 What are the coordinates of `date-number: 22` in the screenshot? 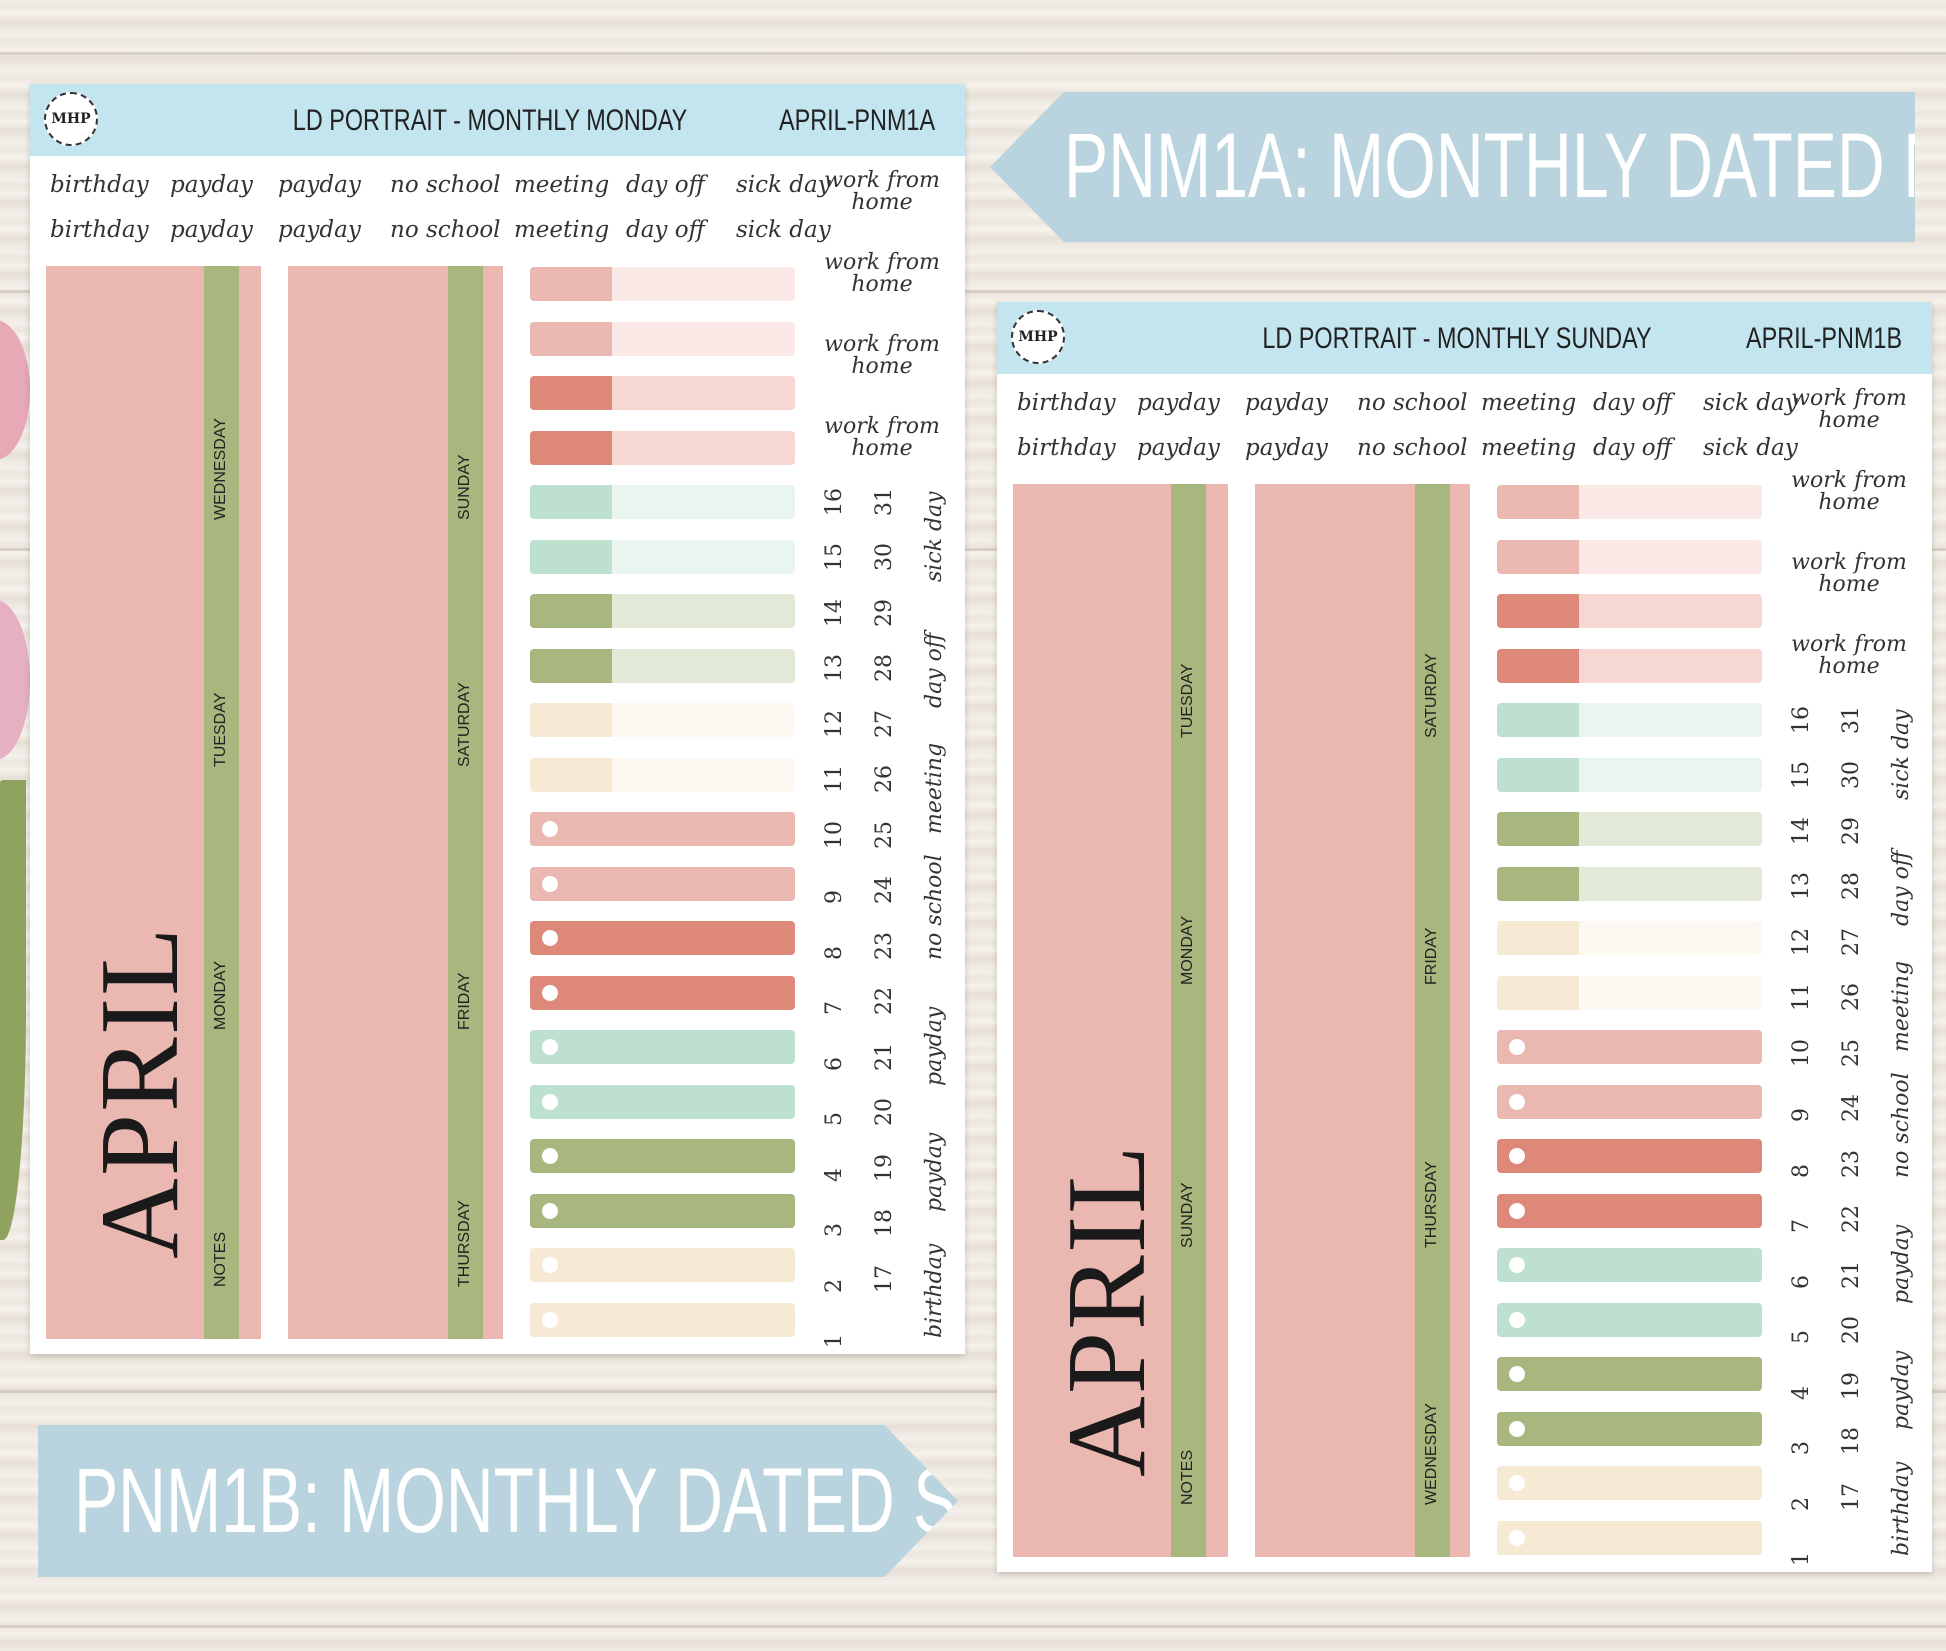 It's located at (1851, 1219).